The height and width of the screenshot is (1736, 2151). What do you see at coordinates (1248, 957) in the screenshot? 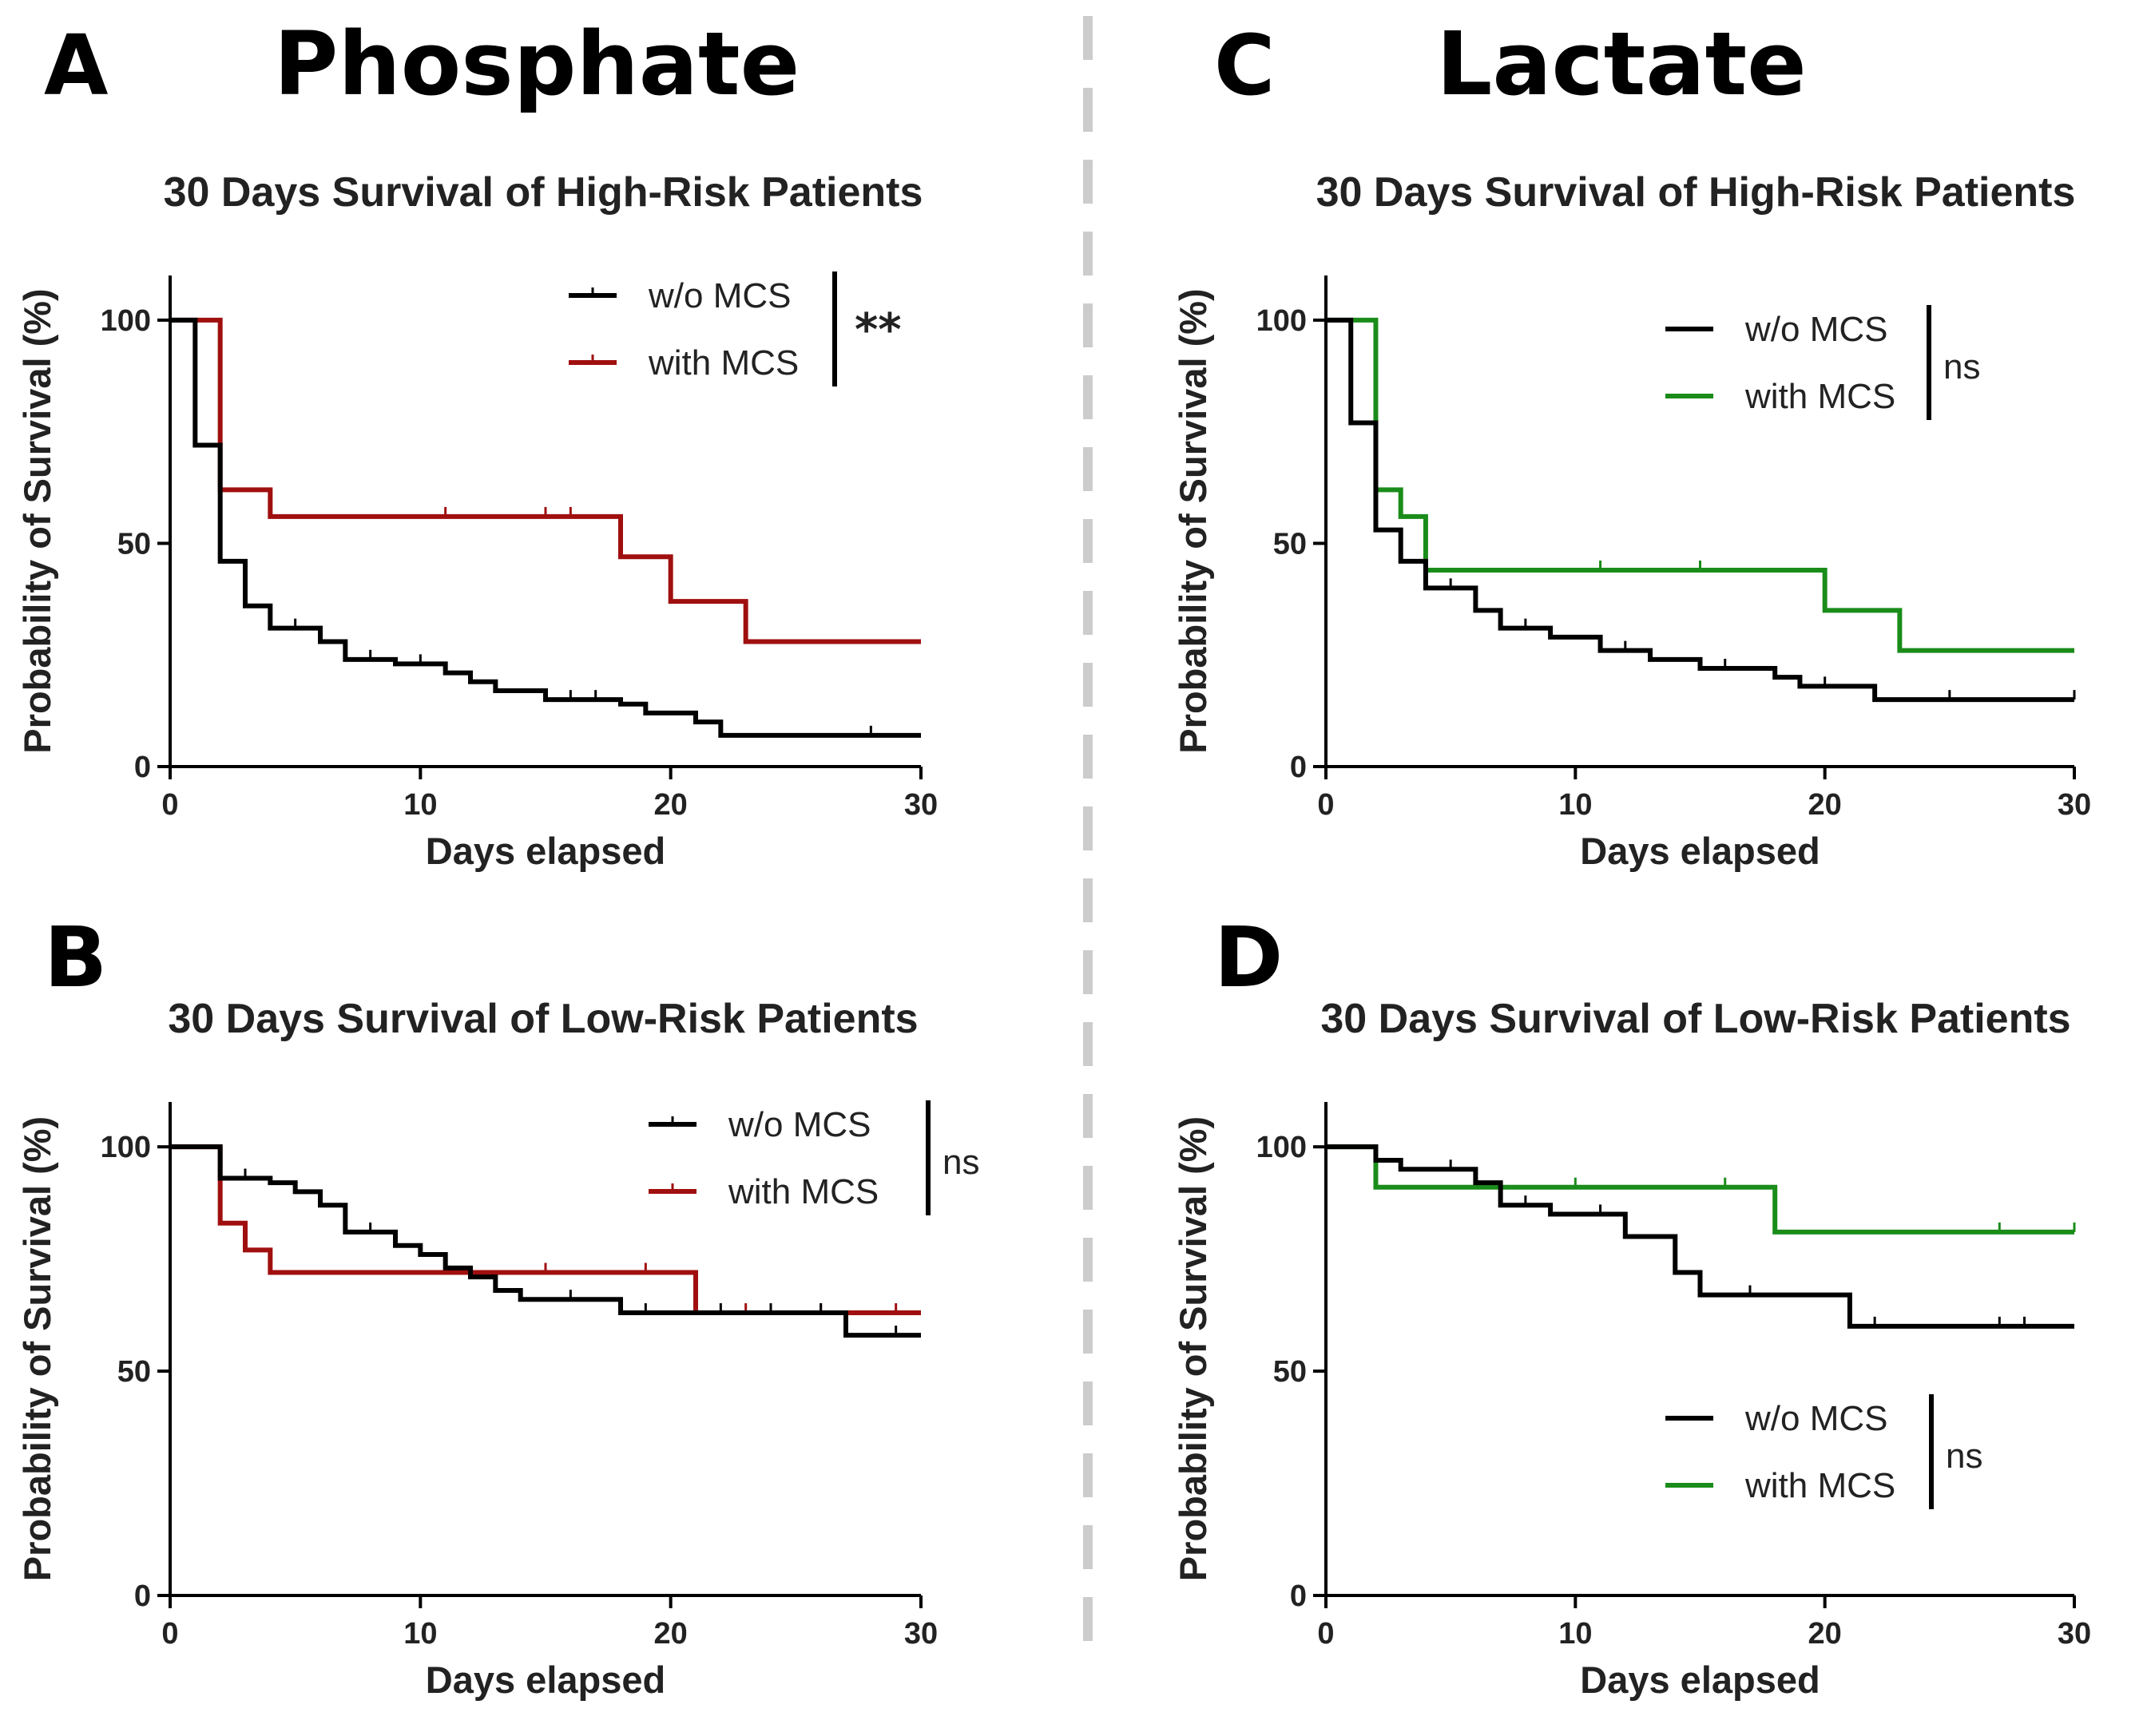
I see `panel-letter-d: D` at bounding box center [1248, 957].